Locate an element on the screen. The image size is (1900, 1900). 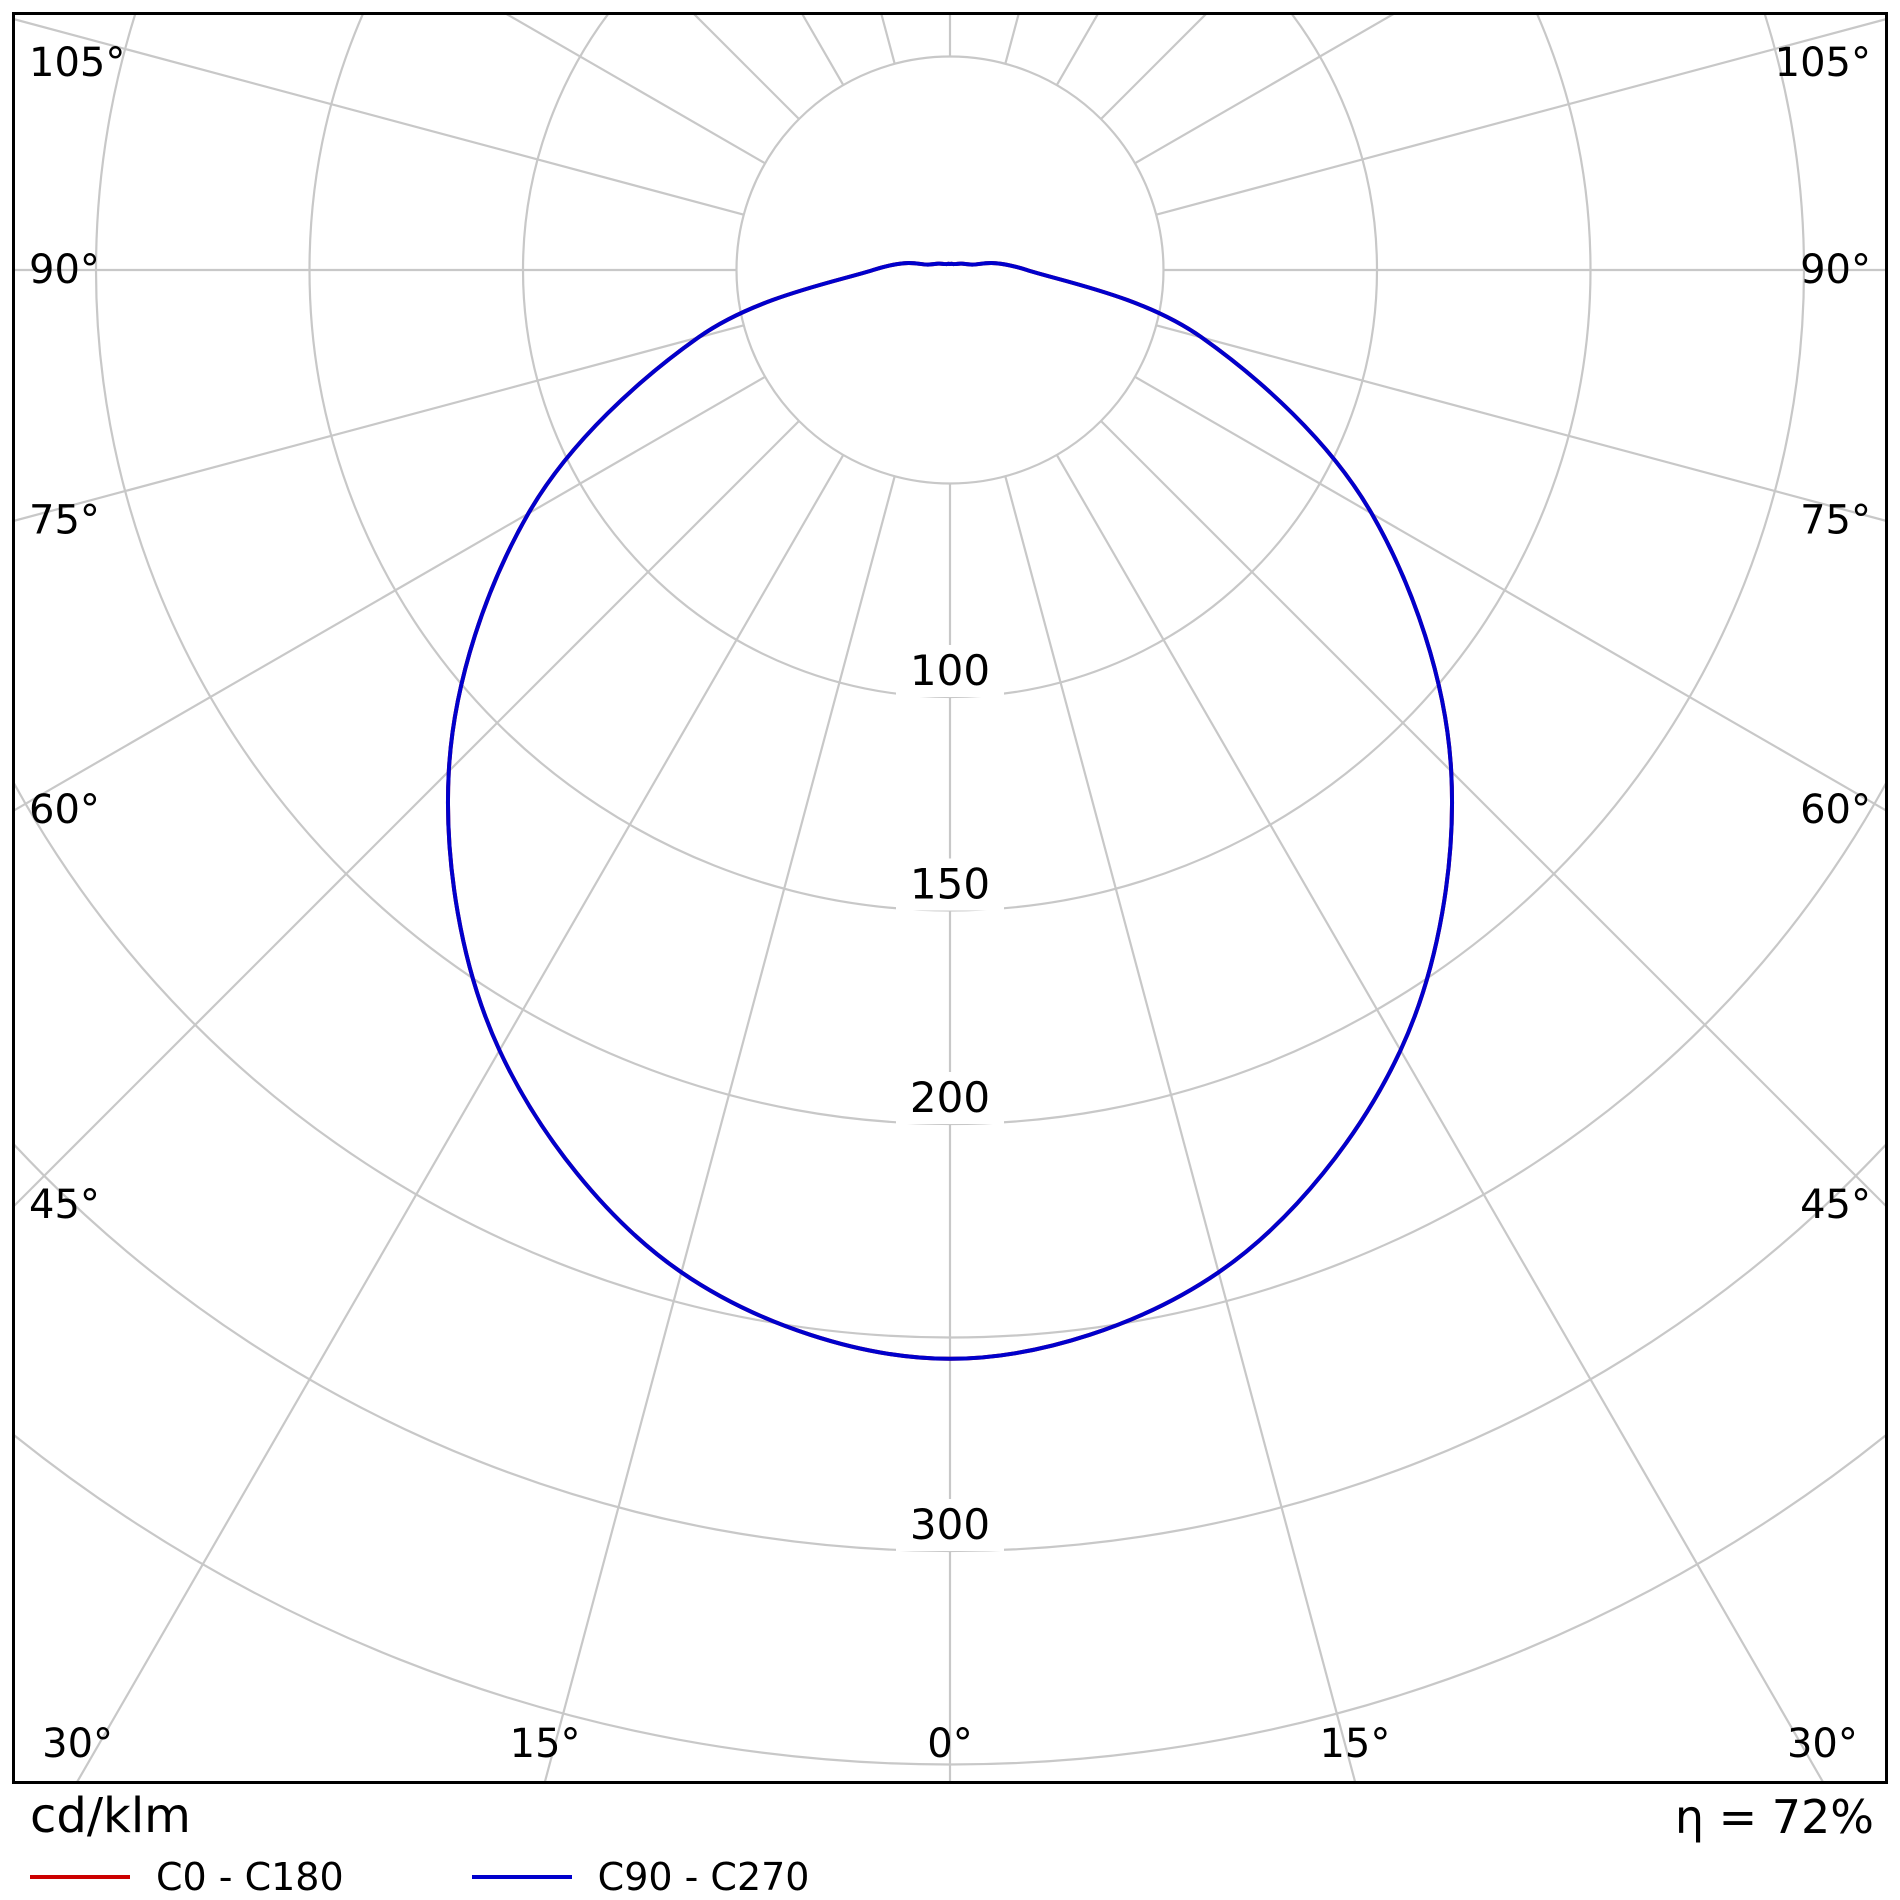
grid-spoke-15l is located at coordinates (719, 1128).